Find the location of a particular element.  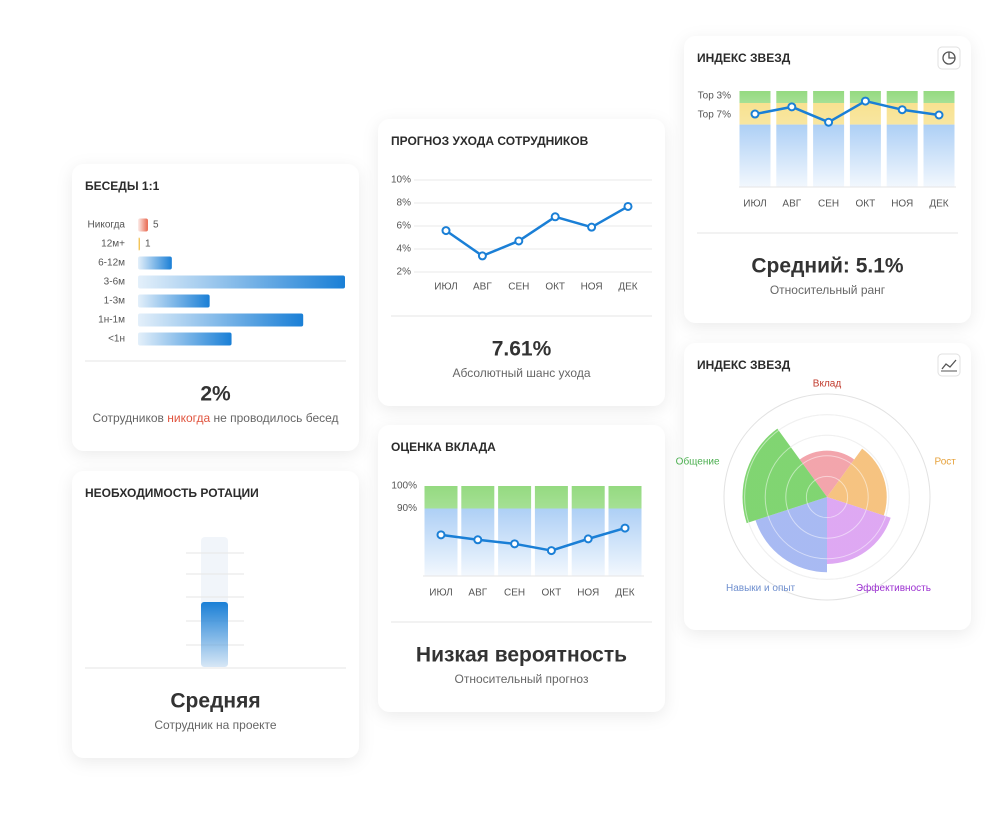

caption: Относительный прогноз is located at coordinates (522, 679).